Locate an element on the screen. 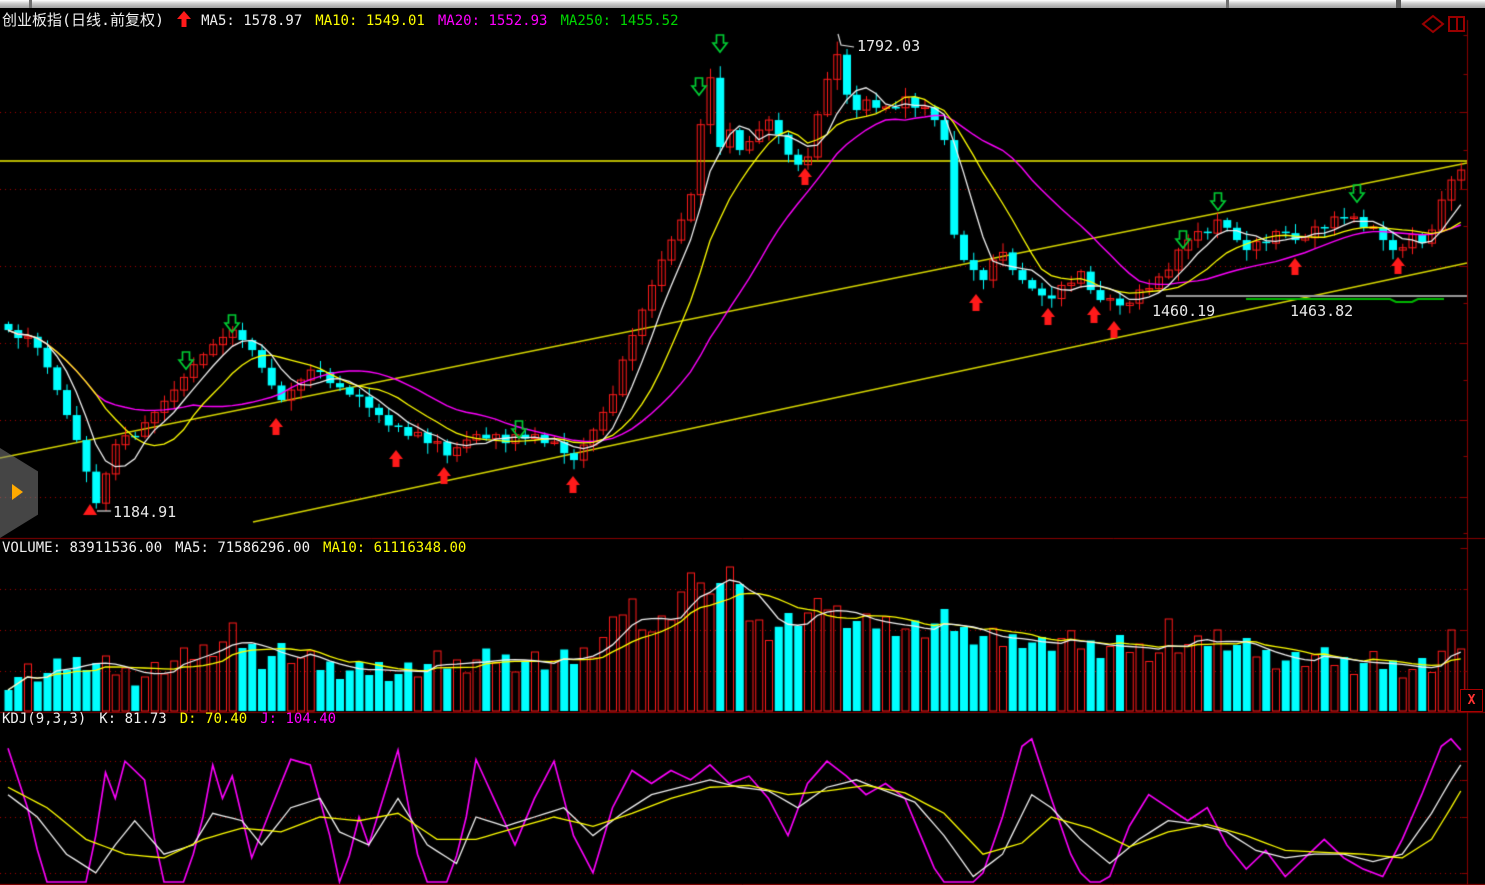 The image size is (1485, 885). kdj-d-readout: D: 70.40 is located at coordinates (213, 719).